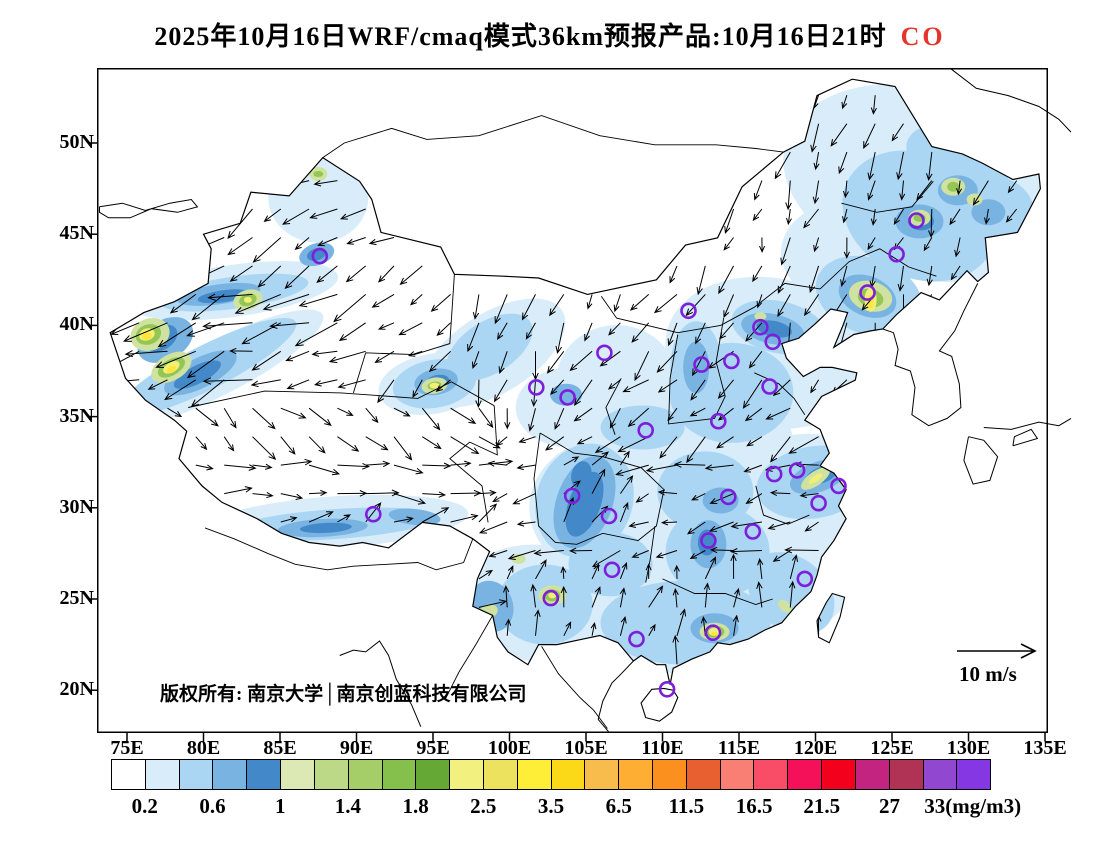 This screenshot has width=1100, height=850. I want to click on colorbar-tick-label: 11.5, so click(686, 806).